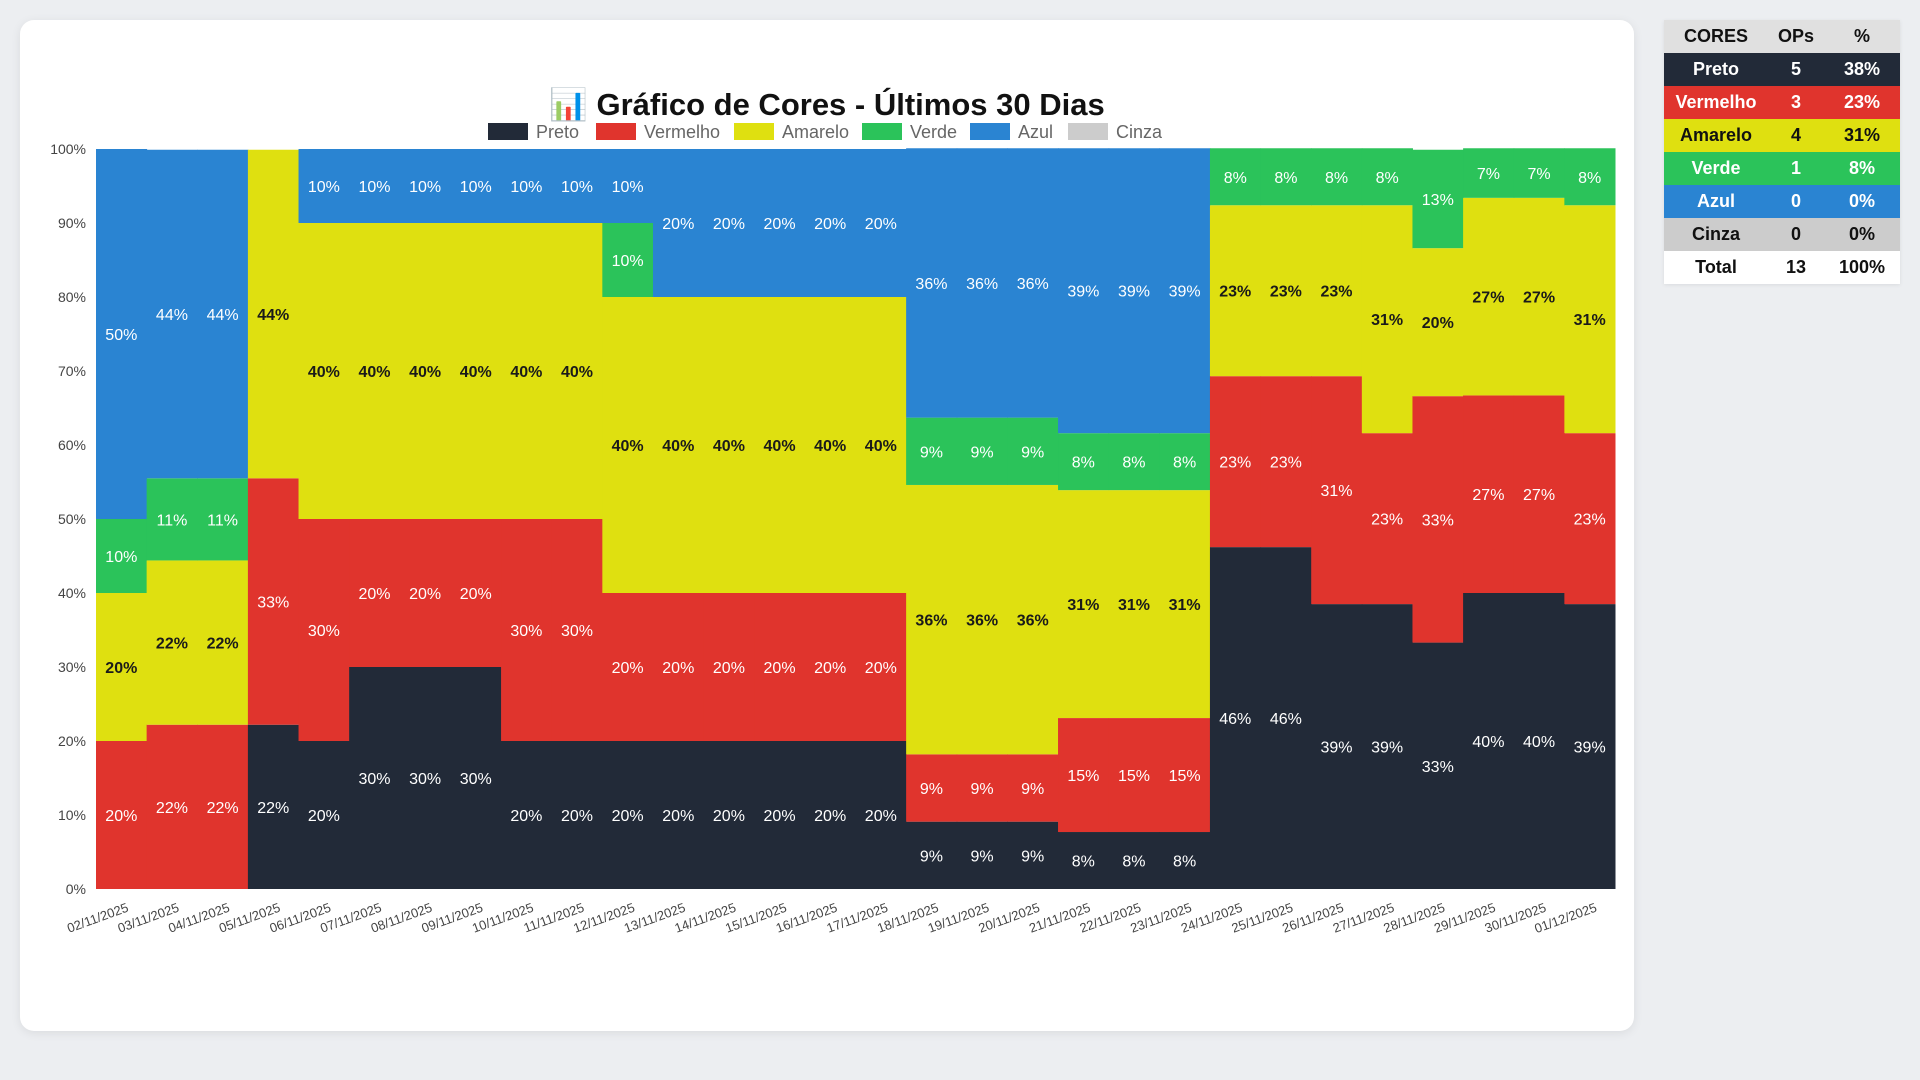 The image size is (1920, 1080). Describe the element at coordinates (1862, 36) in the screenshot. I see `summary-header-pct: %` at that location.